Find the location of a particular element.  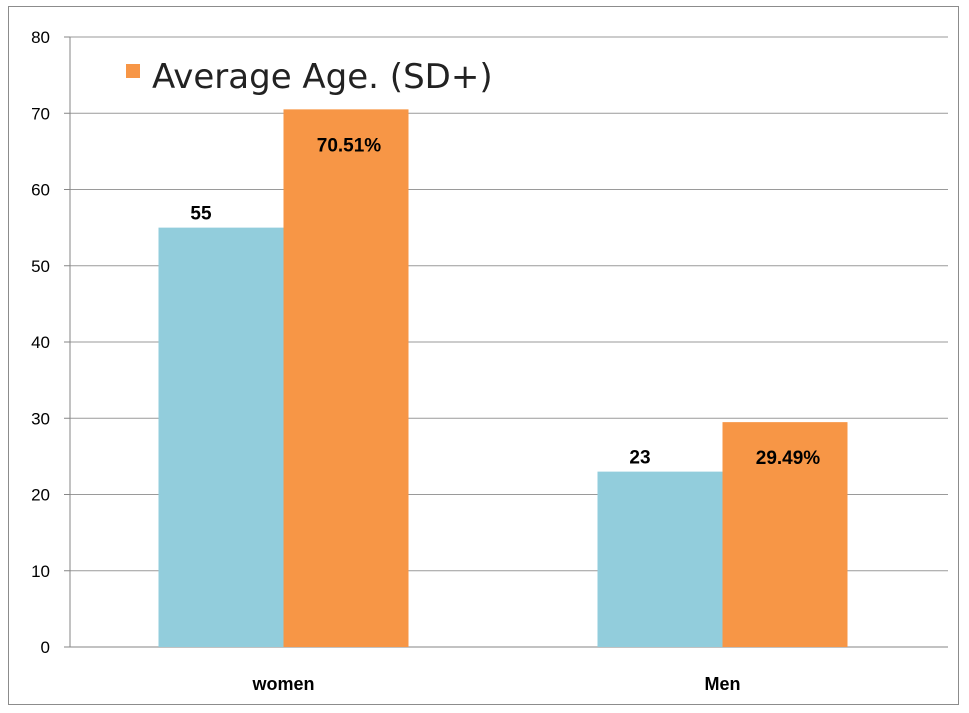

data-label: 55 is located at coordinates (201, 214).